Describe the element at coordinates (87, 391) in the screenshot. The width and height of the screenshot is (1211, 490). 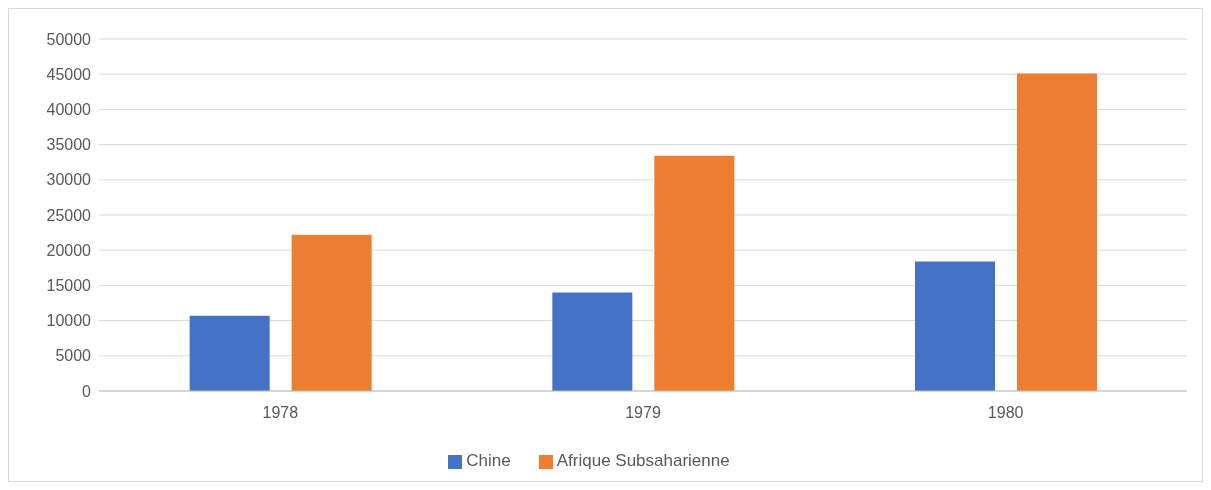
I see `y-tick-label: 0` at that location.